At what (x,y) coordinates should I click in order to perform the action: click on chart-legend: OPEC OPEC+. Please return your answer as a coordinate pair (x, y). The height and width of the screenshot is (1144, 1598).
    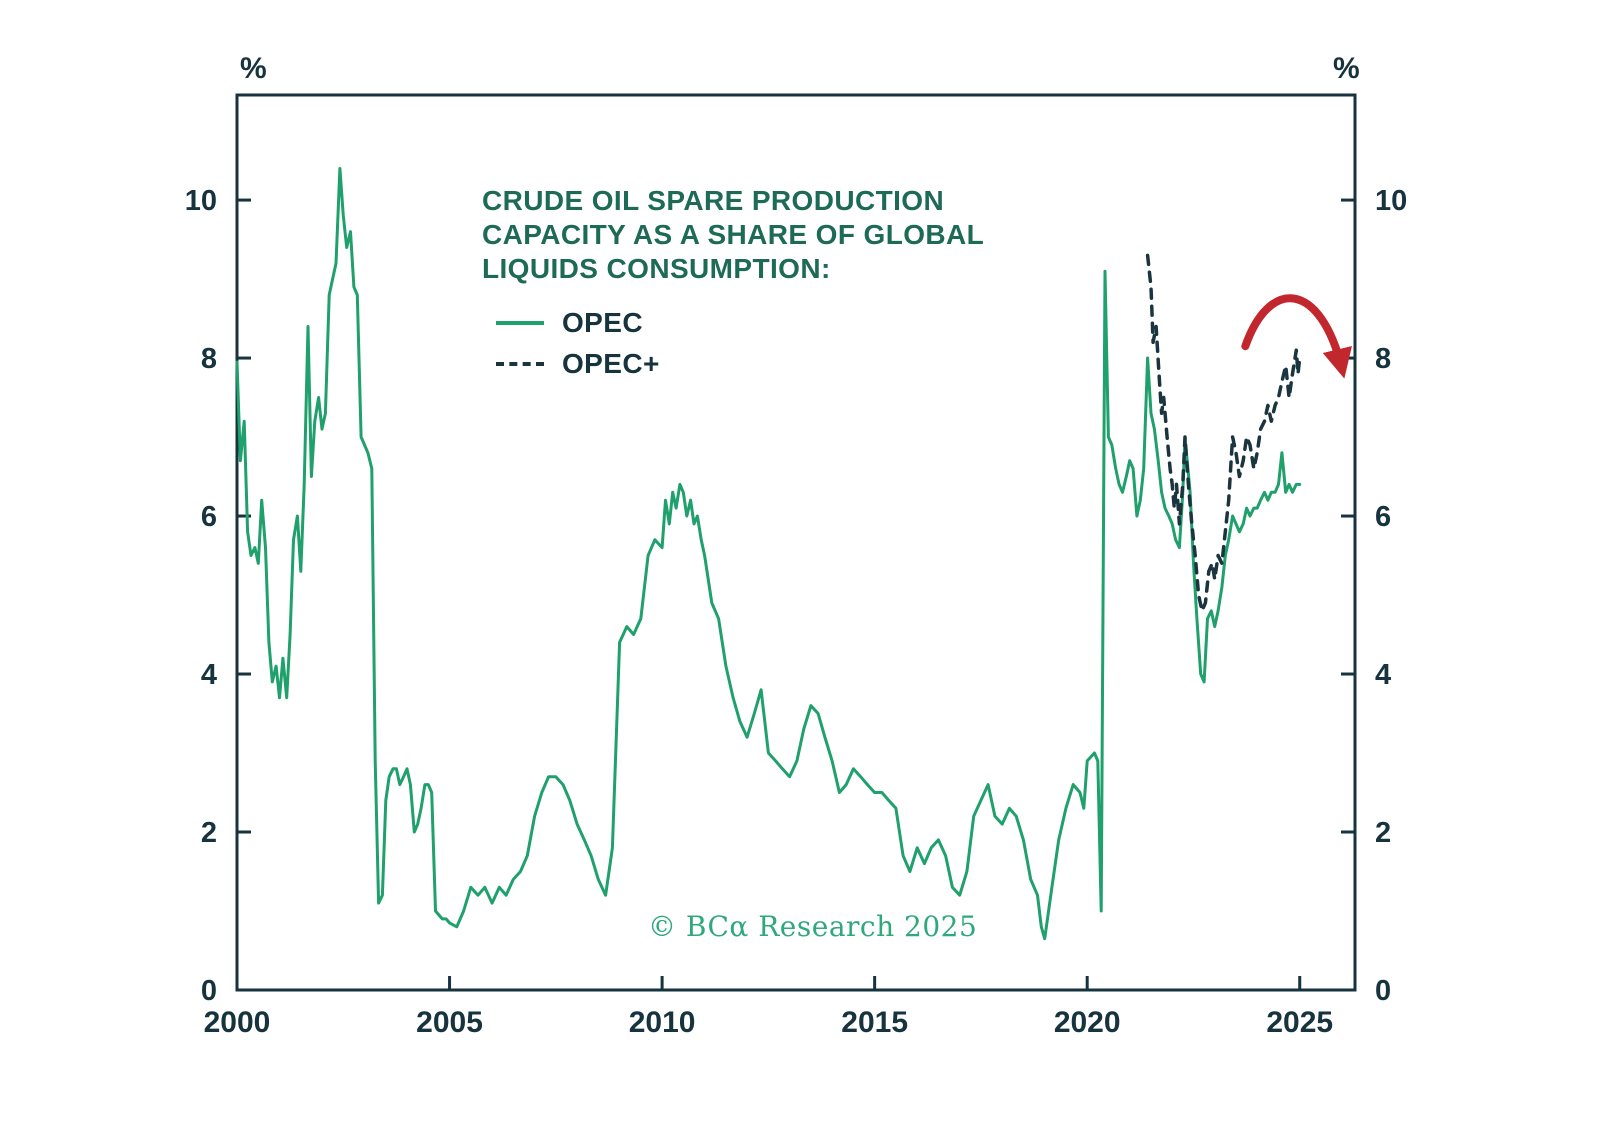
    Looking at the image, I should click on (740, 343).